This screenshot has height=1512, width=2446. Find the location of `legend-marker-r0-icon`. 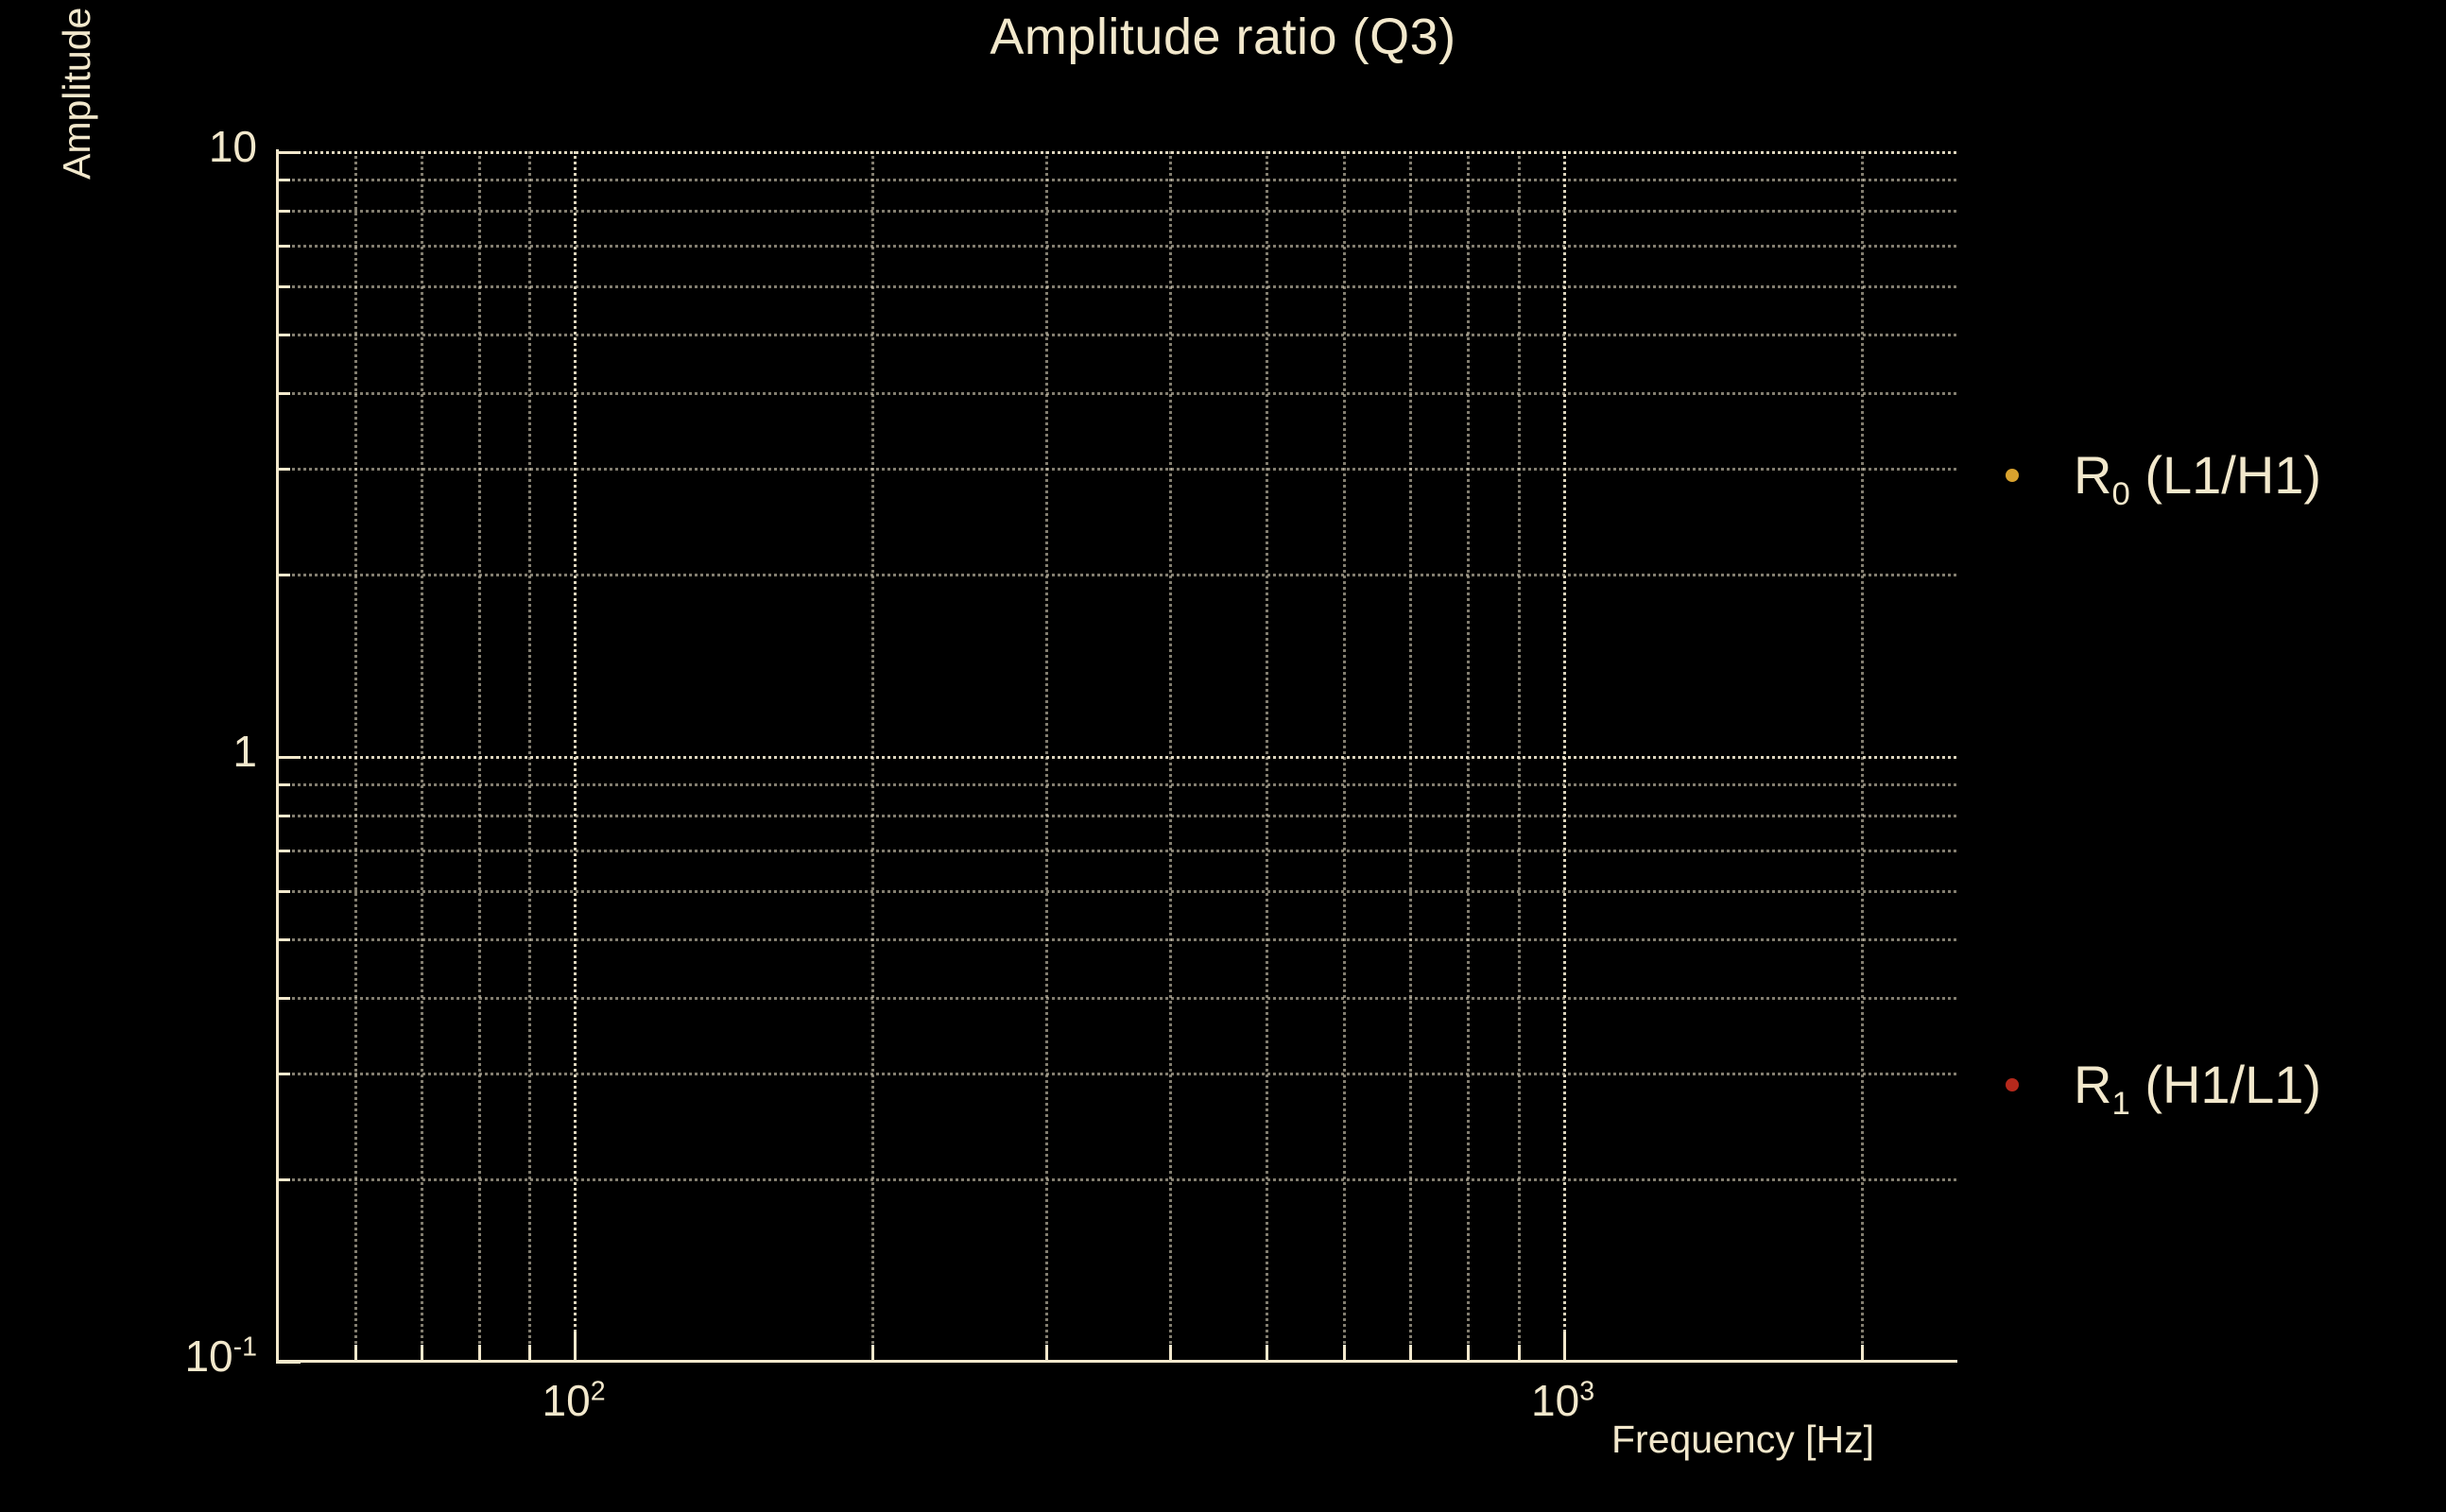

legend-marker-r0-icon is located at coordinates (2012, 475).